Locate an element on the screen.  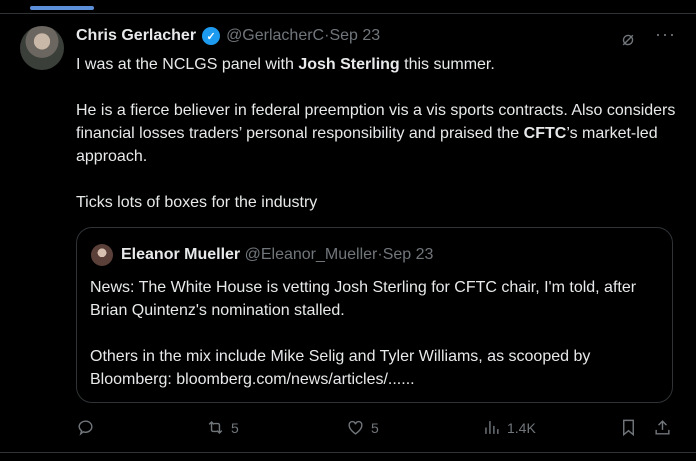
reply-icon is located at coordinates (85, 428).